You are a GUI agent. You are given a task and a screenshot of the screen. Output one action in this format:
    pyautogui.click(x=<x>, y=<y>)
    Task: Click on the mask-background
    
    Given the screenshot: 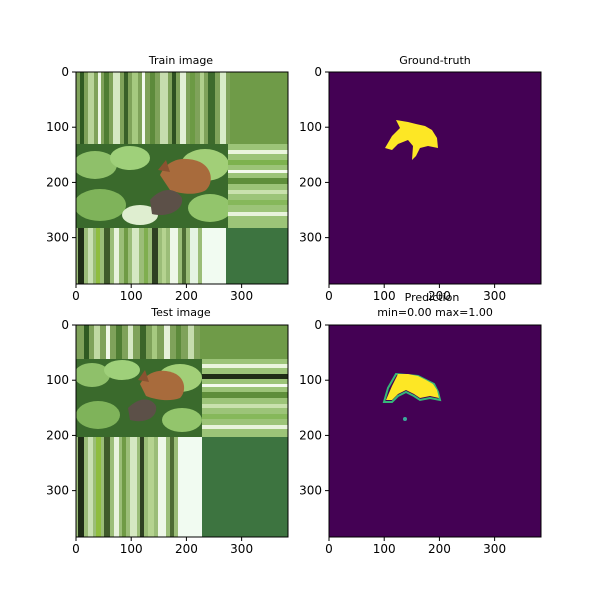 What is the action you would take?
    pyautogui.click(x=435, y=178)
    